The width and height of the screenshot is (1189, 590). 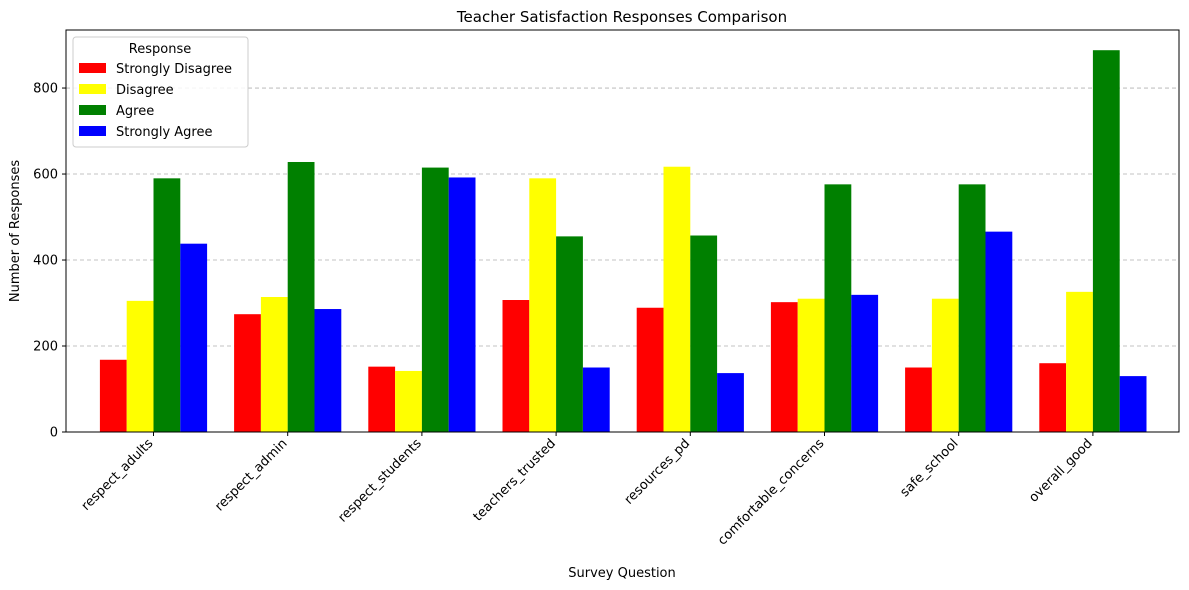 What do you see at coordinates (45, 347) in the screenshot?
I see `y-tick-label: 200` at bounding box center [45, 347].